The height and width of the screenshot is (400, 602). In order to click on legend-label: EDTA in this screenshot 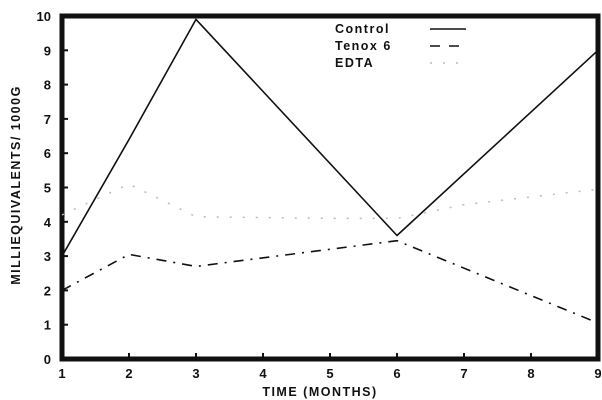, I will do `click(354, 63)`.